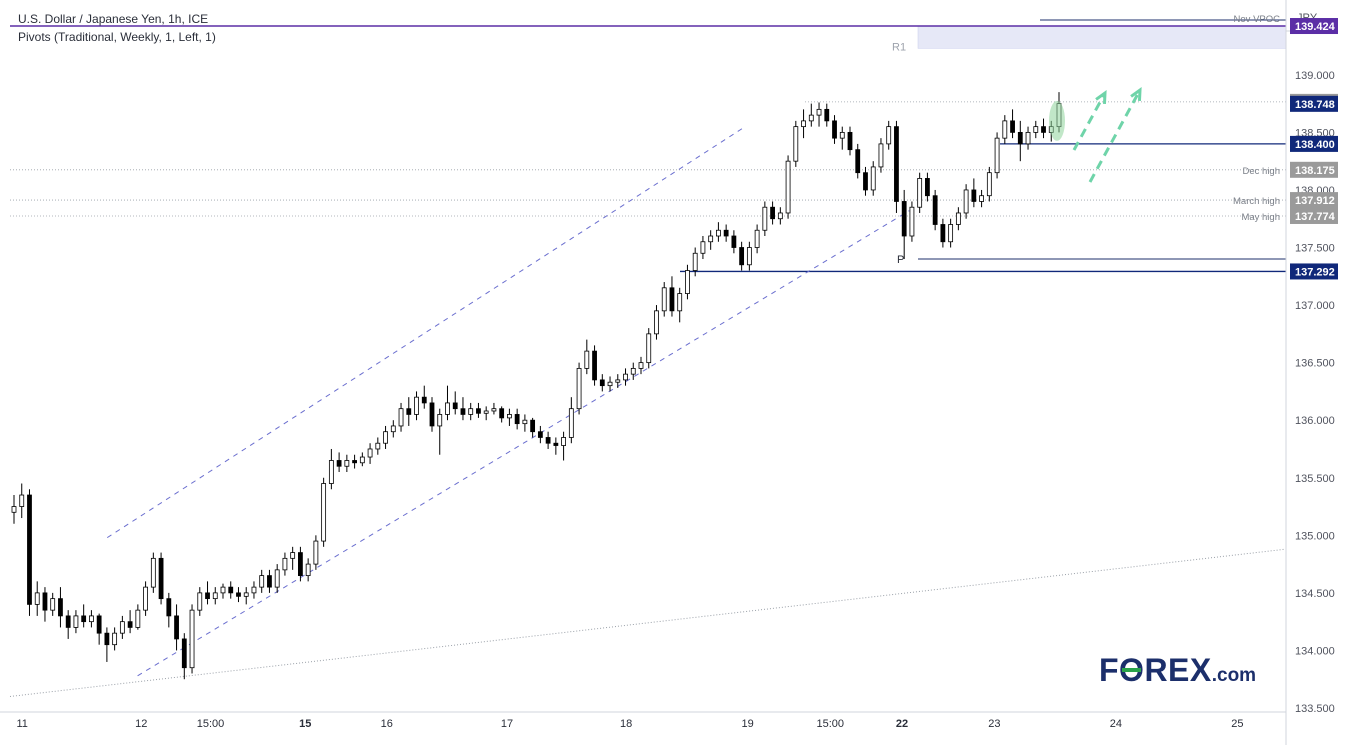 The image size is (1353, 745). I want to click on y-tick-label: 134.500, so click(1315, 594).